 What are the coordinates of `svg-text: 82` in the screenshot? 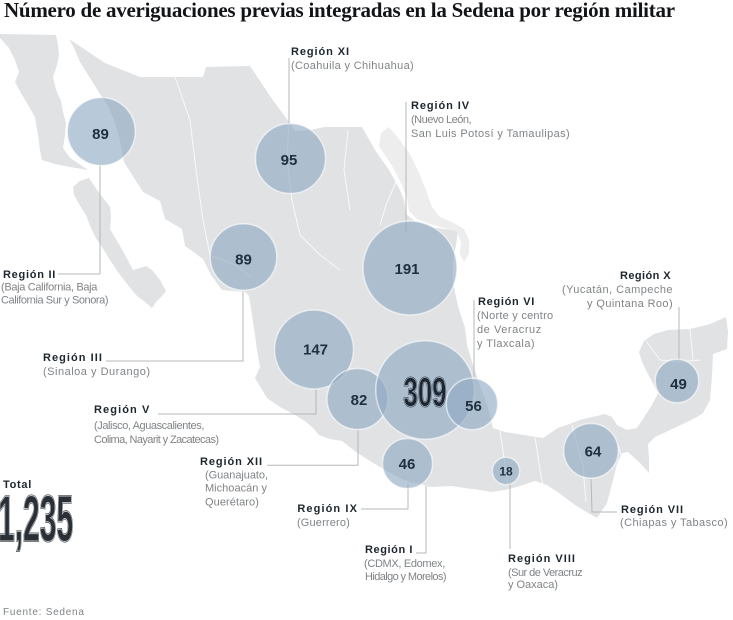 It's located at (359, 400).